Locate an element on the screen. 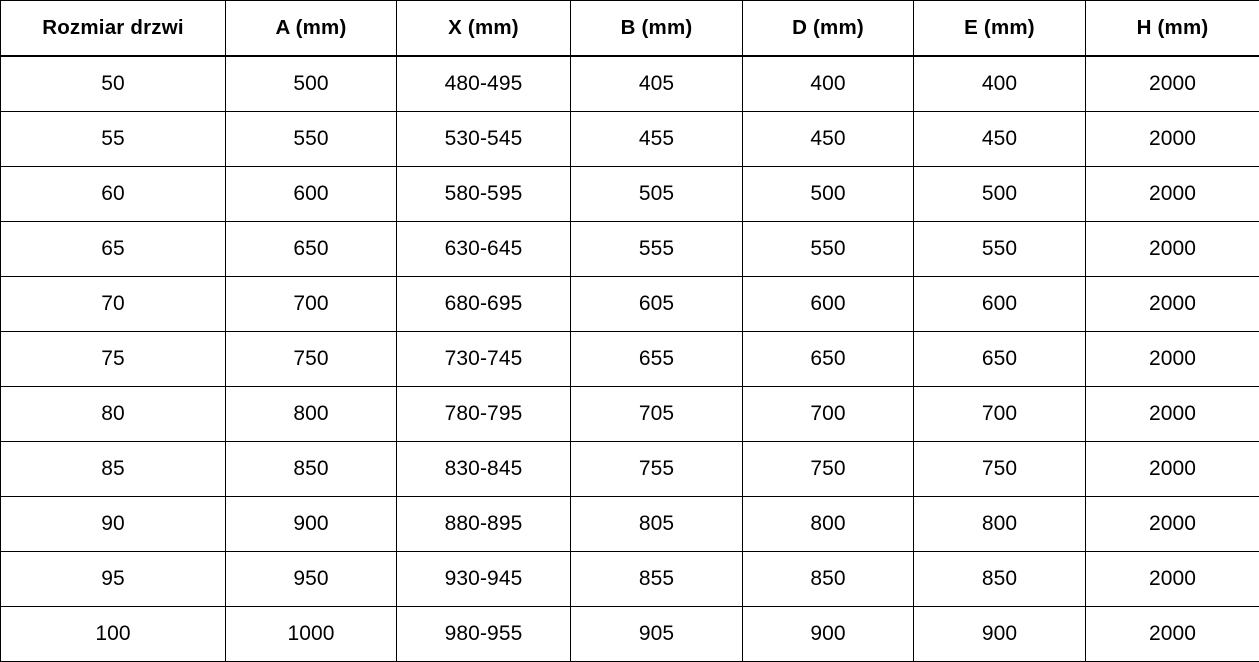  cell-a: 550 is located at coordinates (311, 139).